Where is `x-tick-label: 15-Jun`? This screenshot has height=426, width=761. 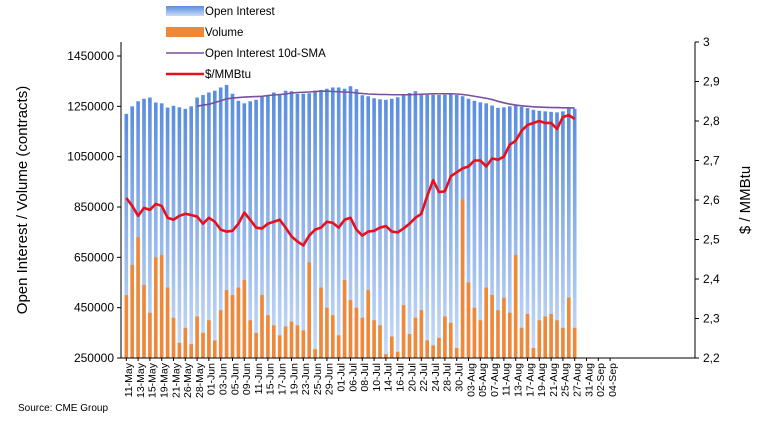 x-tick-label: 15-Jun is located at coordinates (271, 379).